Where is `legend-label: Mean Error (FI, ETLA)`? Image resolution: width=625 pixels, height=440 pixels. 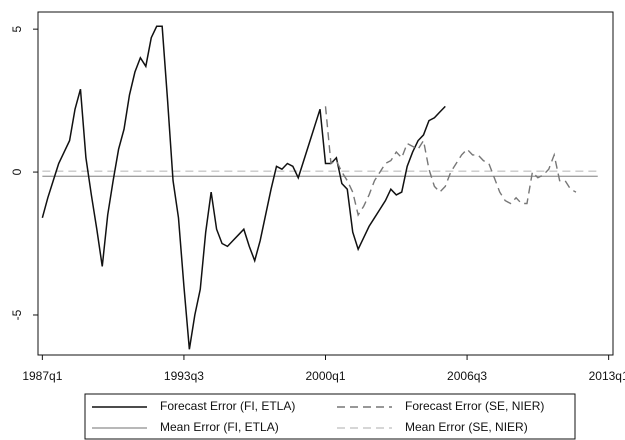 legend-label: Mean Error (FI, ETLA) is located at coordinates (219, 427).